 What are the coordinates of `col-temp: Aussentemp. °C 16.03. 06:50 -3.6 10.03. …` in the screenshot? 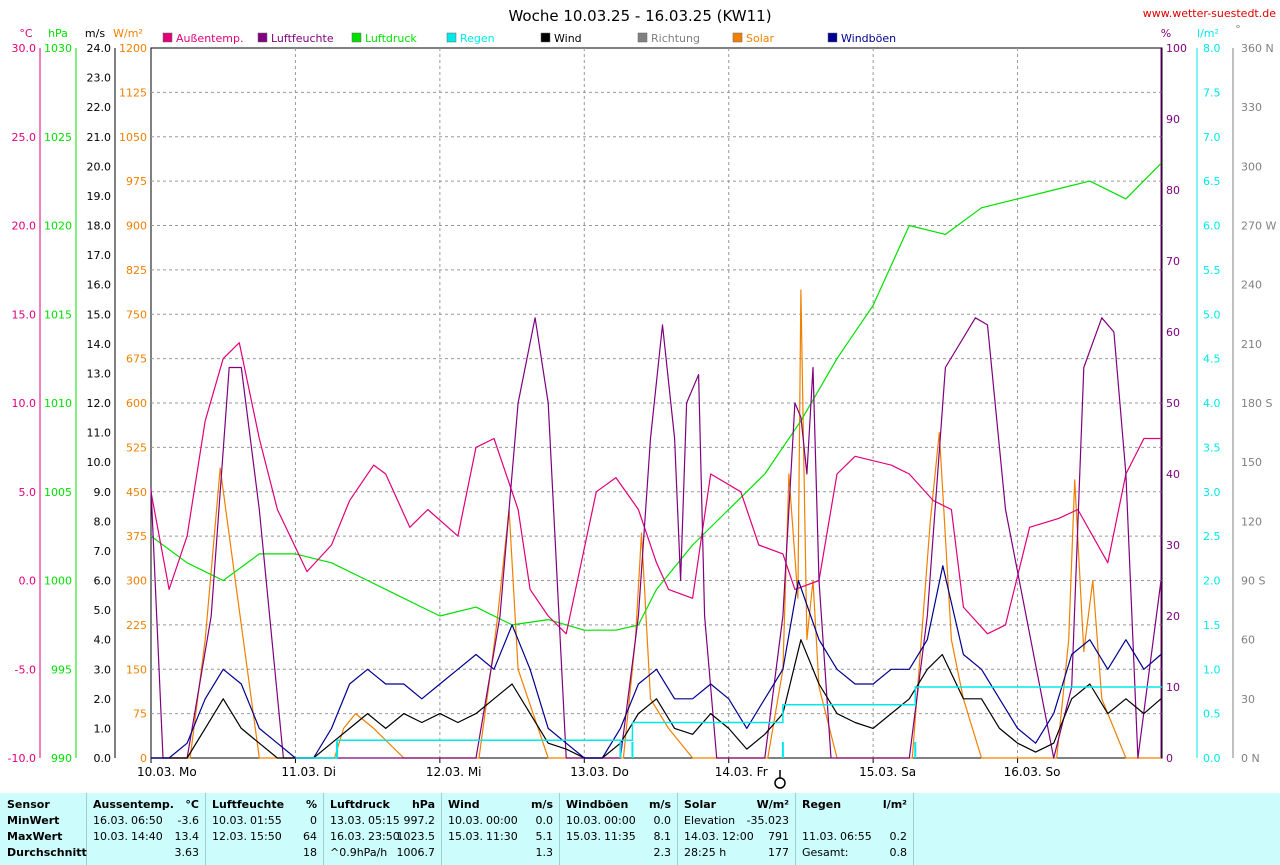 It's located at (146, 829).